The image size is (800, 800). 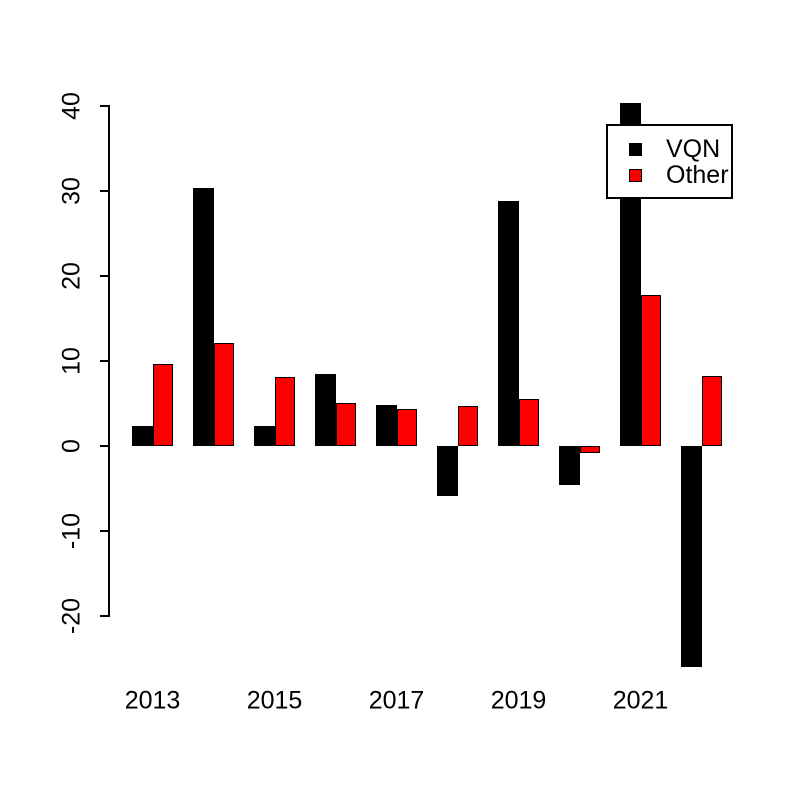 What do you see at coordinates (406, 427) in the screenshot?
I see `bar-other-2017` at bounding box center [406, 427].